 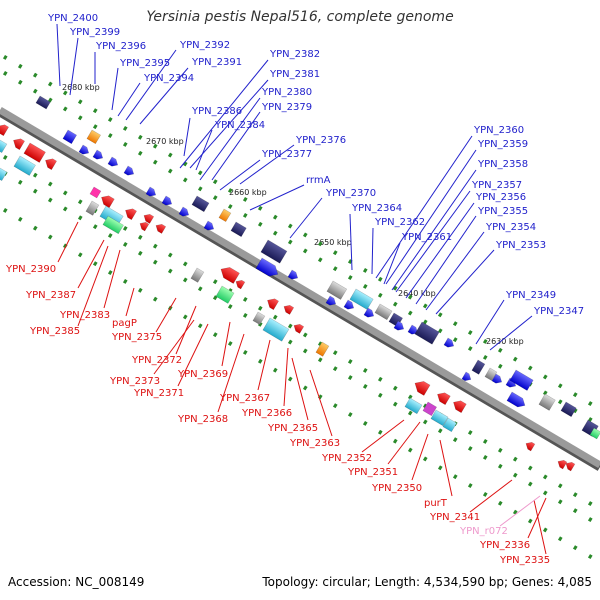 What do you see at coordinates (372, 472) in the screenshot?
I see `gene-label-ypn-2351: YPN_2351` at bounding box center [372, 472].